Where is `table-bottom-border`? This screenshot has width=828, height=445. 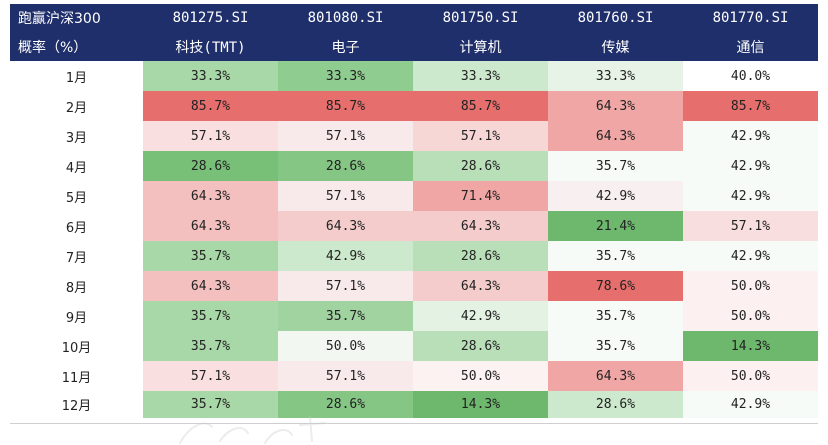 table-bottom-border is located at coordinates (414, 423).